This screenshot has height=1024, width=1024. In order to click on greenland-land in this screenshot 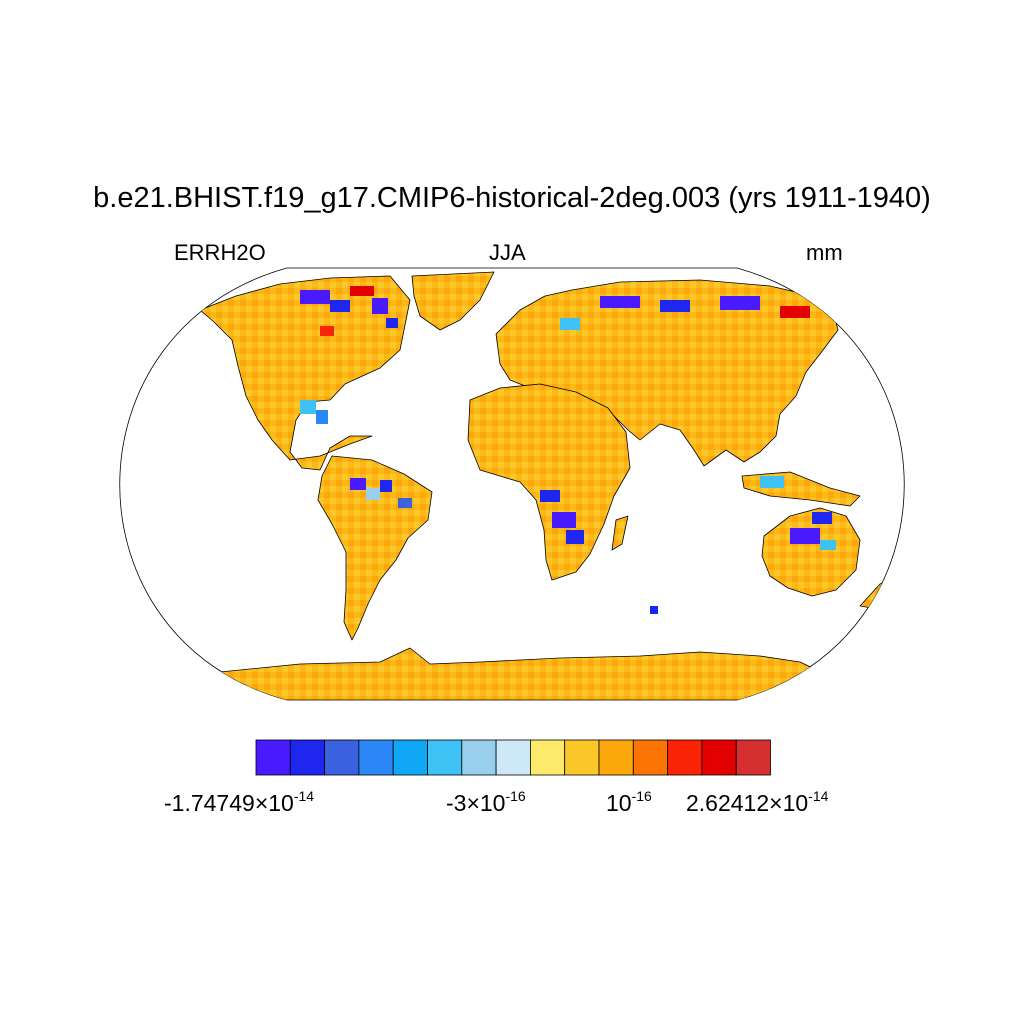, I will do `click(453, 301)`.